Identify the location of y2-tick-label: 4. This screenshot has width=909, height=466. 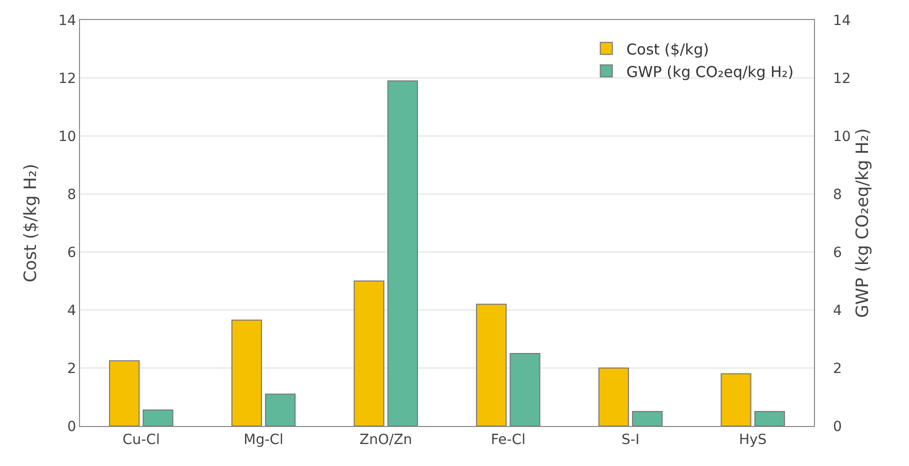
(837, 310).